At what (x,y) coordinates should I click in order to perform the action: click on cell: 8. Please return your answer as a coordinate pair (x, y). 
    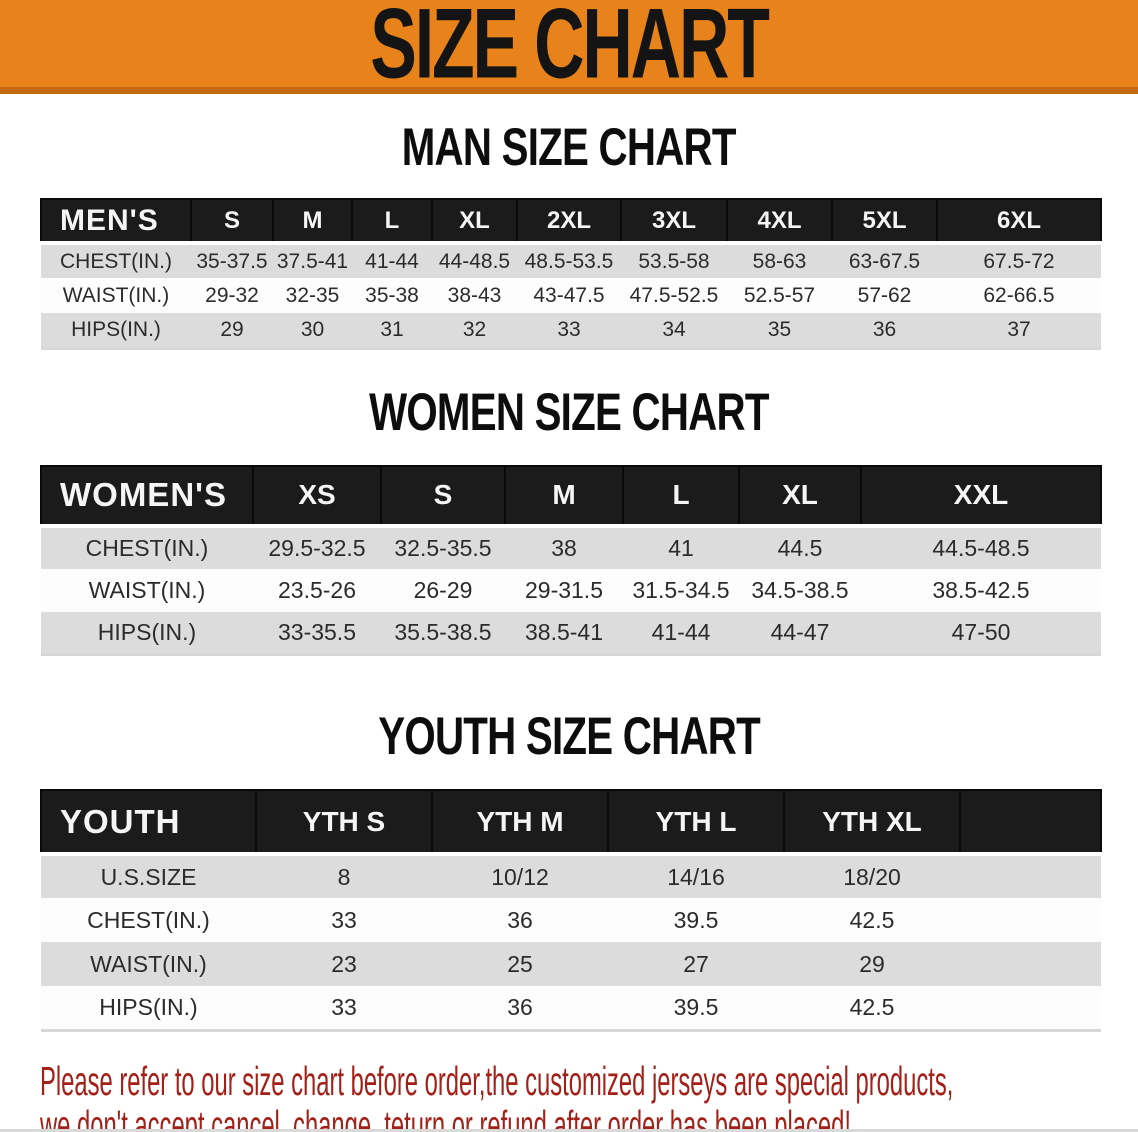
    Looking at the image, I should click on (344, 876).